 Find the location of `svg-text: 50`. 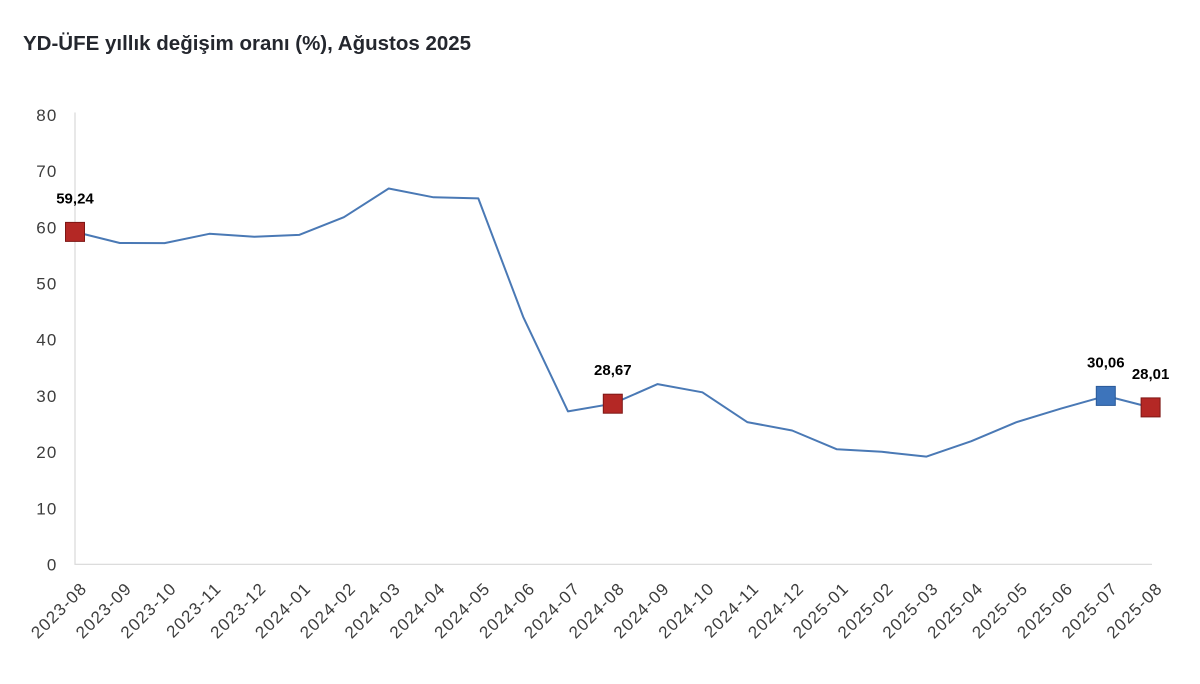

svg-text: 50 is located at coordinates (46, 284).